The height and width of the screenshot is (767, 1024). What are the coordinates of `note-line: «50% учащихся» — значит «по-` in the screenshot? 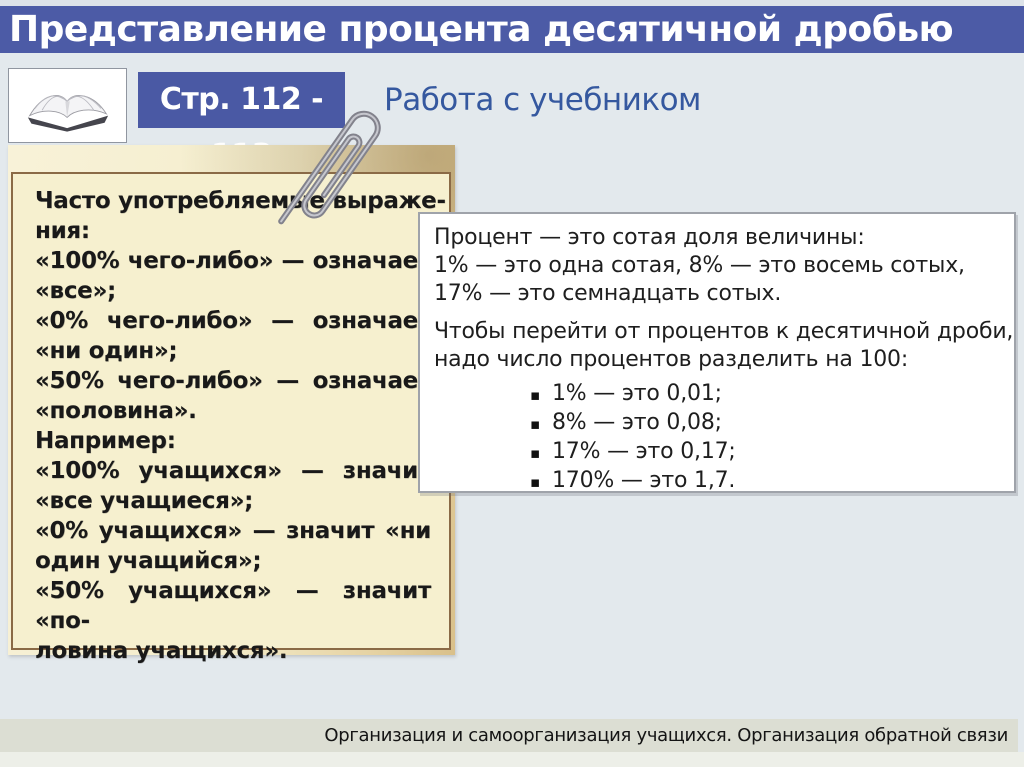 It's located at (233, 606).